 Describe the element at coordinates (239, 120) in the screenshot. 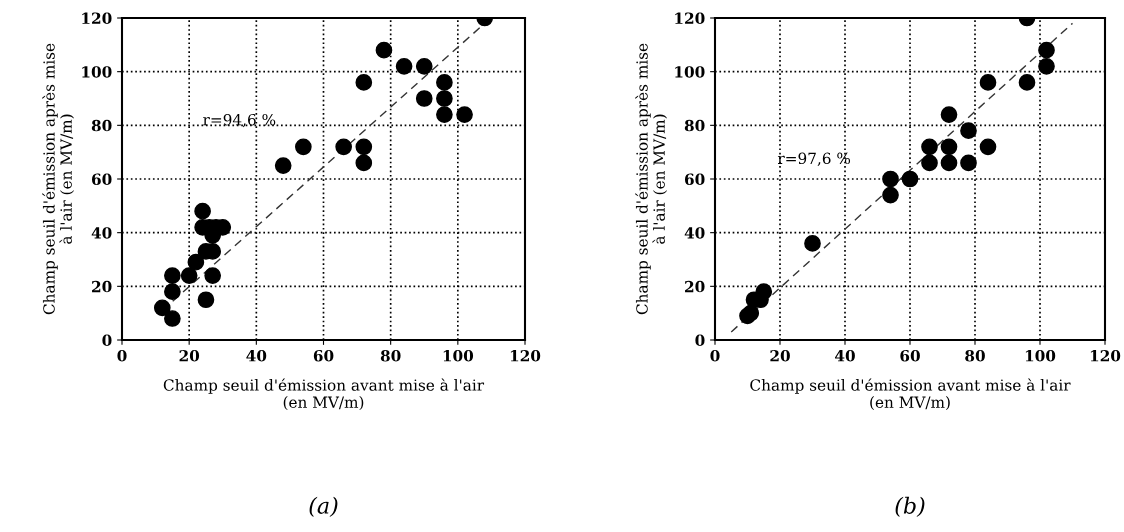

I see `annotation: r=94,6 %` at that location.